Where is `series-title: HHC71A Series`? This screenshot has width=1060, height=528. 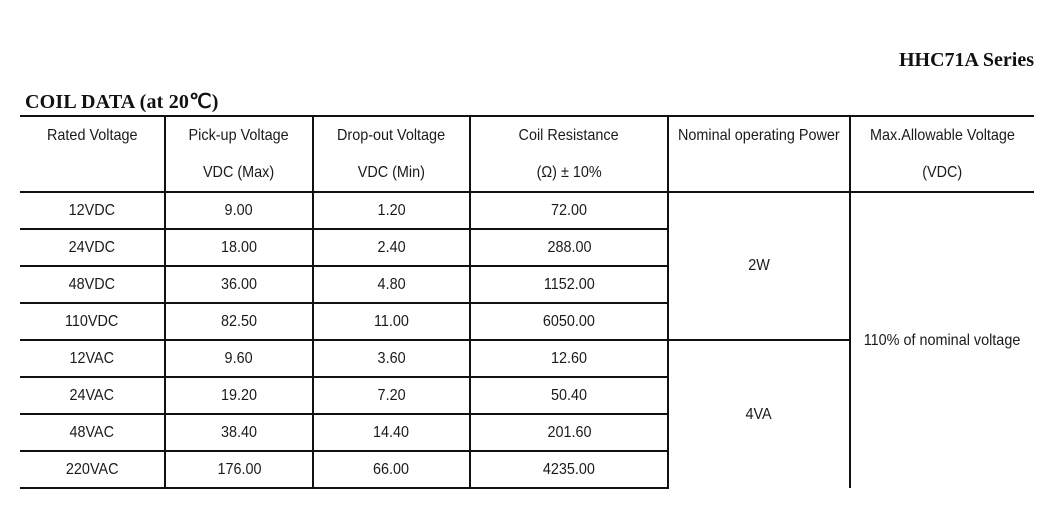 series-title: HHC71A Series is located at coordinates (966, 60).